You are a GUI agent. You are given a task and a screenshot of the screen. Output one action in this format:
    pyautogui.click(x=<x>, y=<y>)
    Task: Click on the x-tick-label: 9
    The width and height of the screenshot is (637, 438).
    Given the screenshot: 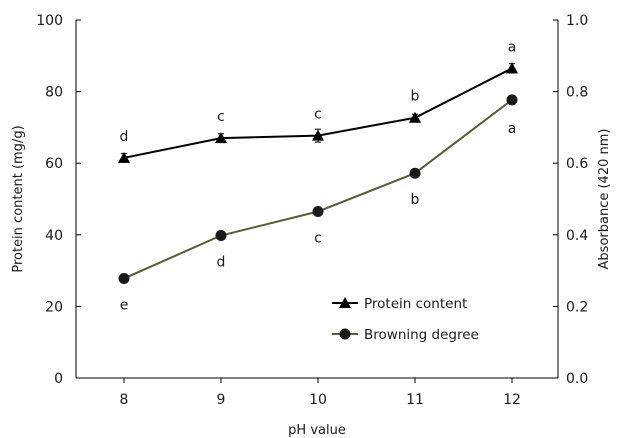 What is the action you would take?
    pyautogui.click(x=221, y=400)
    